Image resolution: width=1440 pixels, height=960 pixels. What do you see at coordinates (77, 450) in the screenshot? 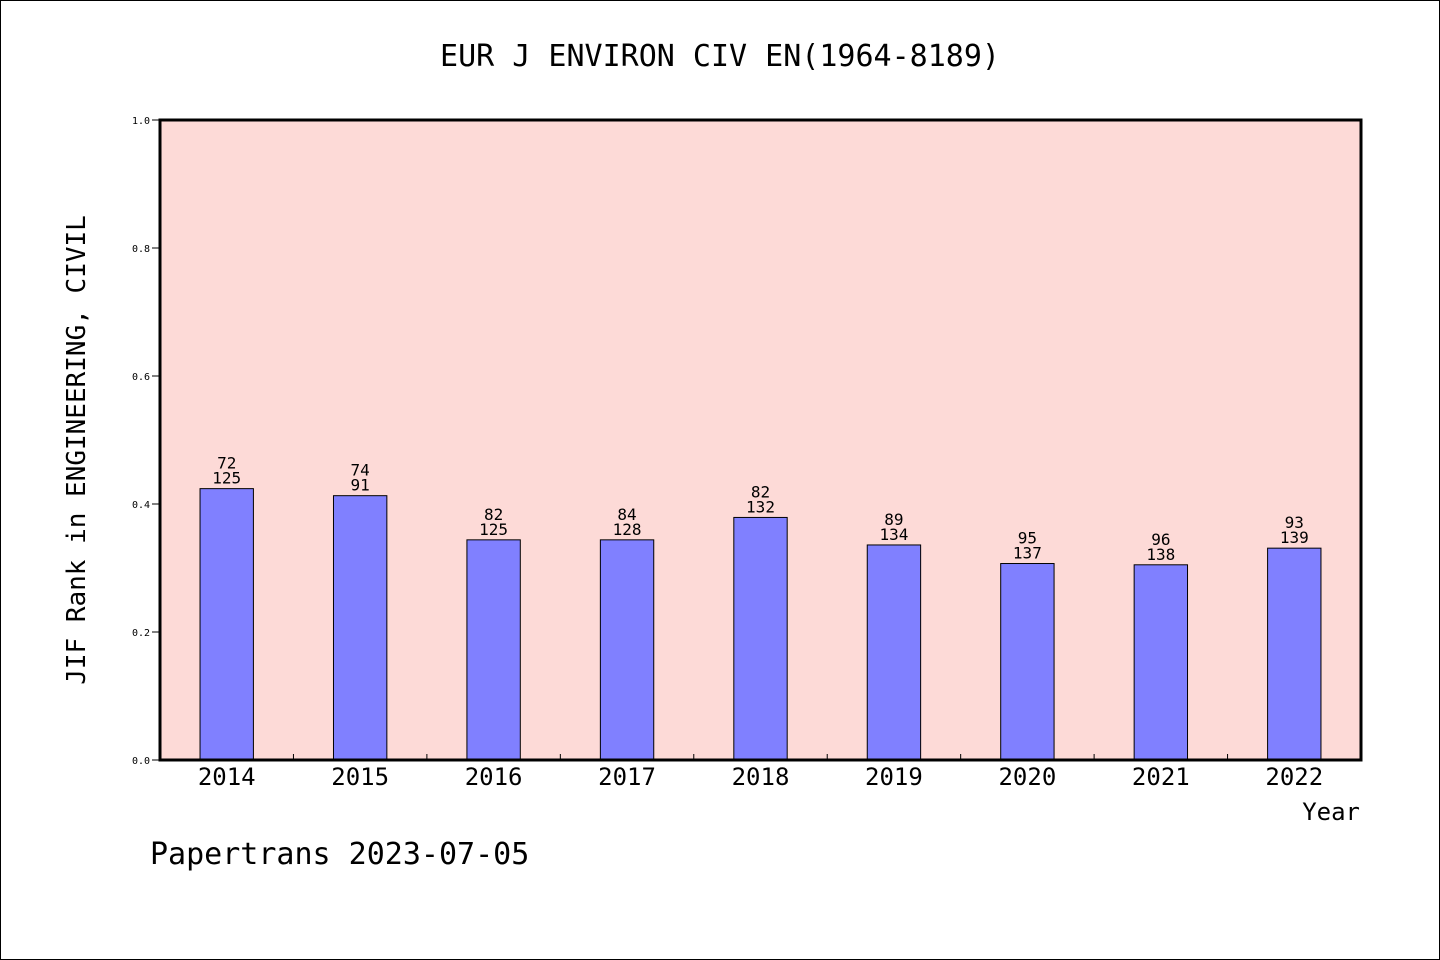
I see `y-axis-label: JIF Rank in ENGINEERING, CIVIL` at bounding box center [77, 450].